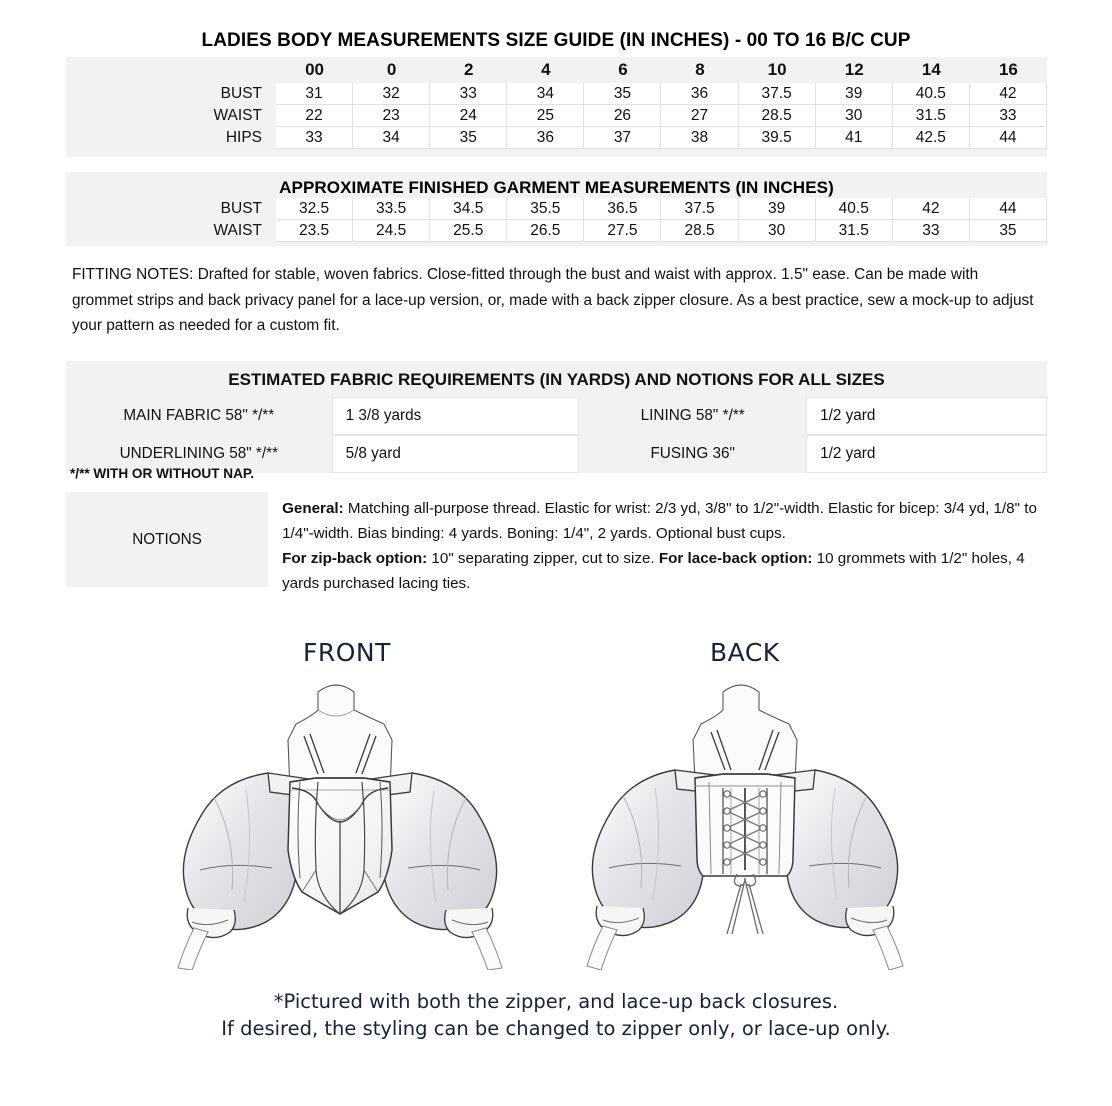  Describe the element at coordinates (546, 209) in the screenshot. I see `garment-measurement-cell: 35.5` at that location.